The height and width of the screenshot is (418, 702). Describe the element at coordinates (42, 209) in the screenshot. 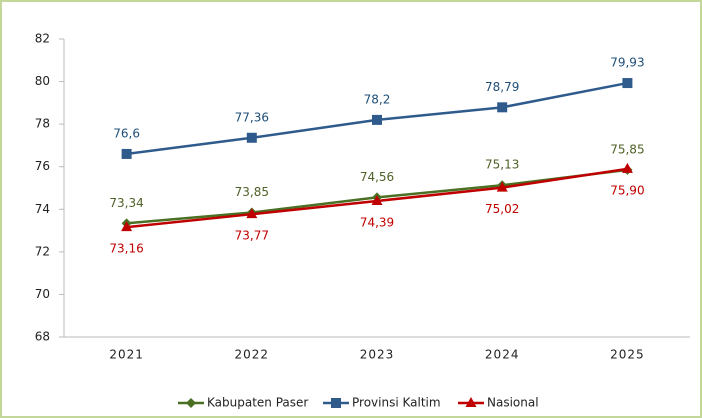

I see `y-tick-label: 74` at that location.